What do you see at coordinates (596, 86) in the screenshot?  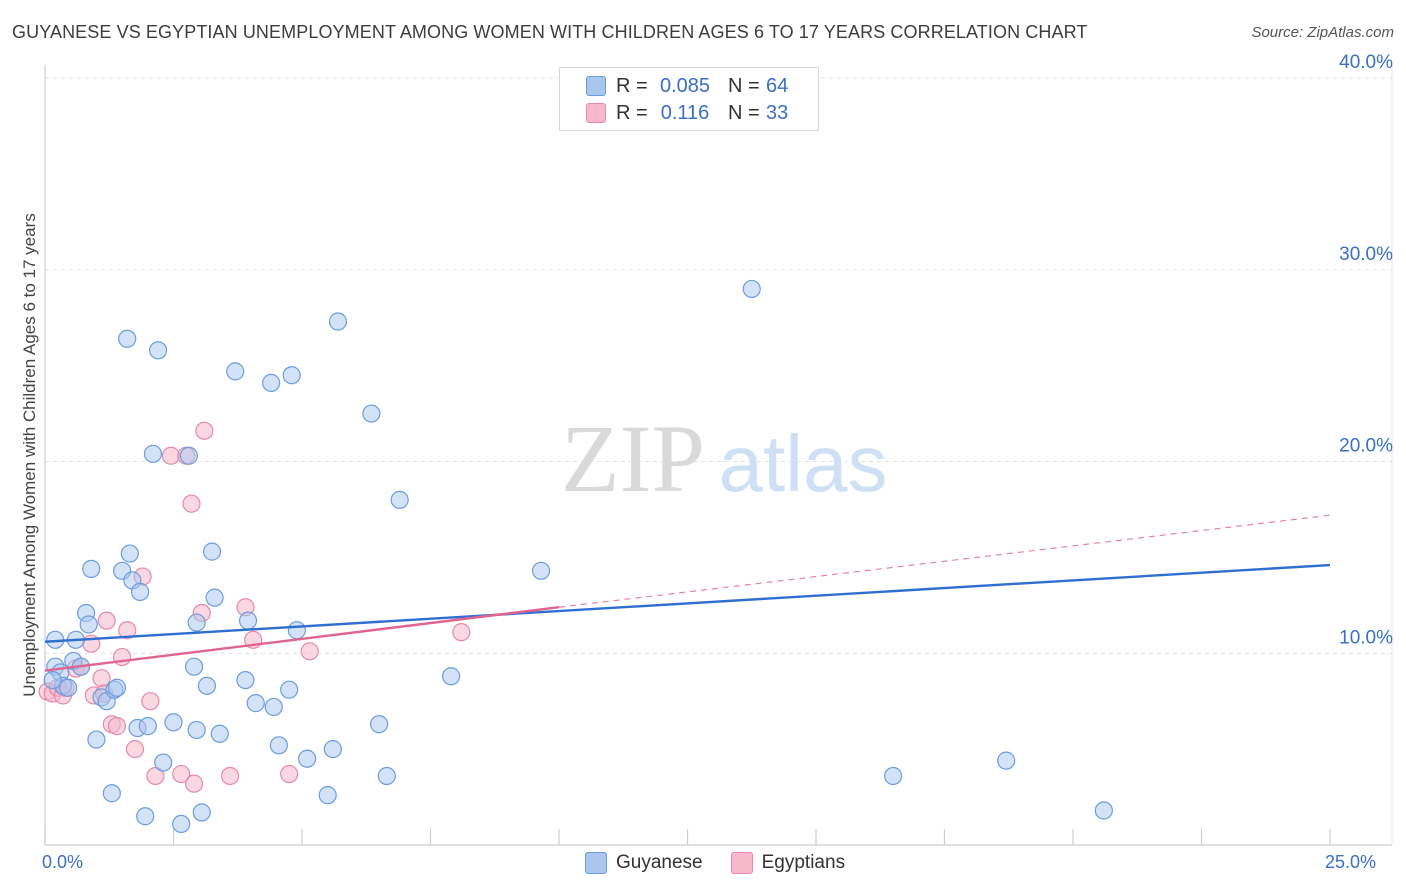 I see `guyanese-swatch` at bounding box center [596, 86].